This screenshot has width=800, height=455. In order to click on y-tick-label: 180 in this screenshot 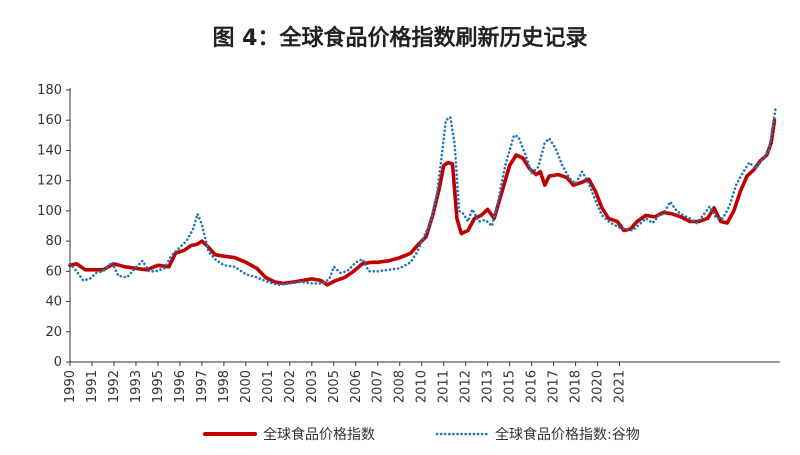, I will do `click(49, 90)`.